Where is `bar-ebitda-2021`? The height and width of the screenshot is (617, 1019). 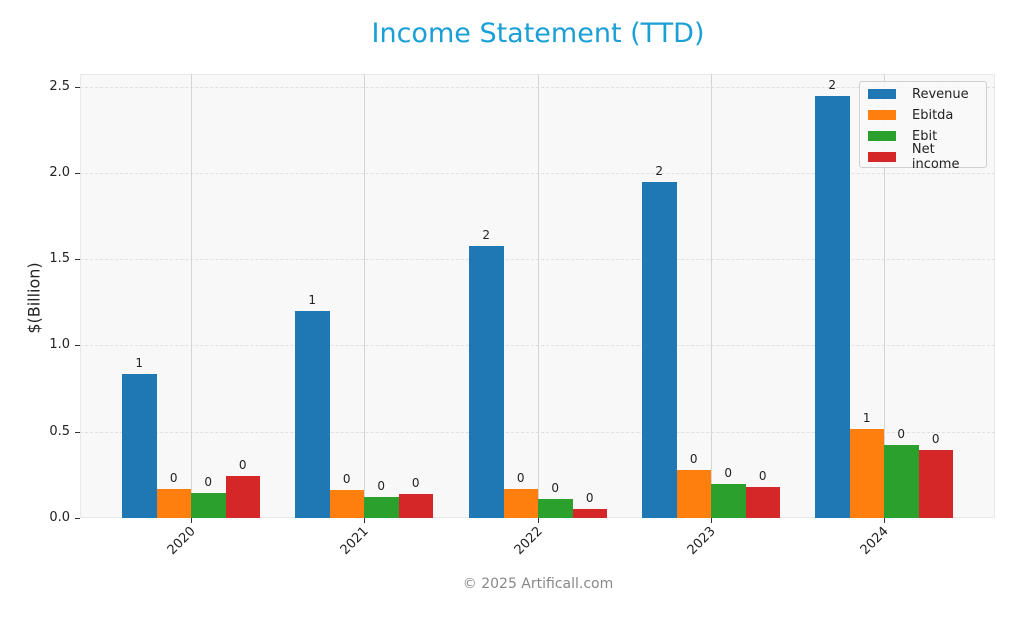 bar-ebitda-2021 is located at coordinates (346, 504).